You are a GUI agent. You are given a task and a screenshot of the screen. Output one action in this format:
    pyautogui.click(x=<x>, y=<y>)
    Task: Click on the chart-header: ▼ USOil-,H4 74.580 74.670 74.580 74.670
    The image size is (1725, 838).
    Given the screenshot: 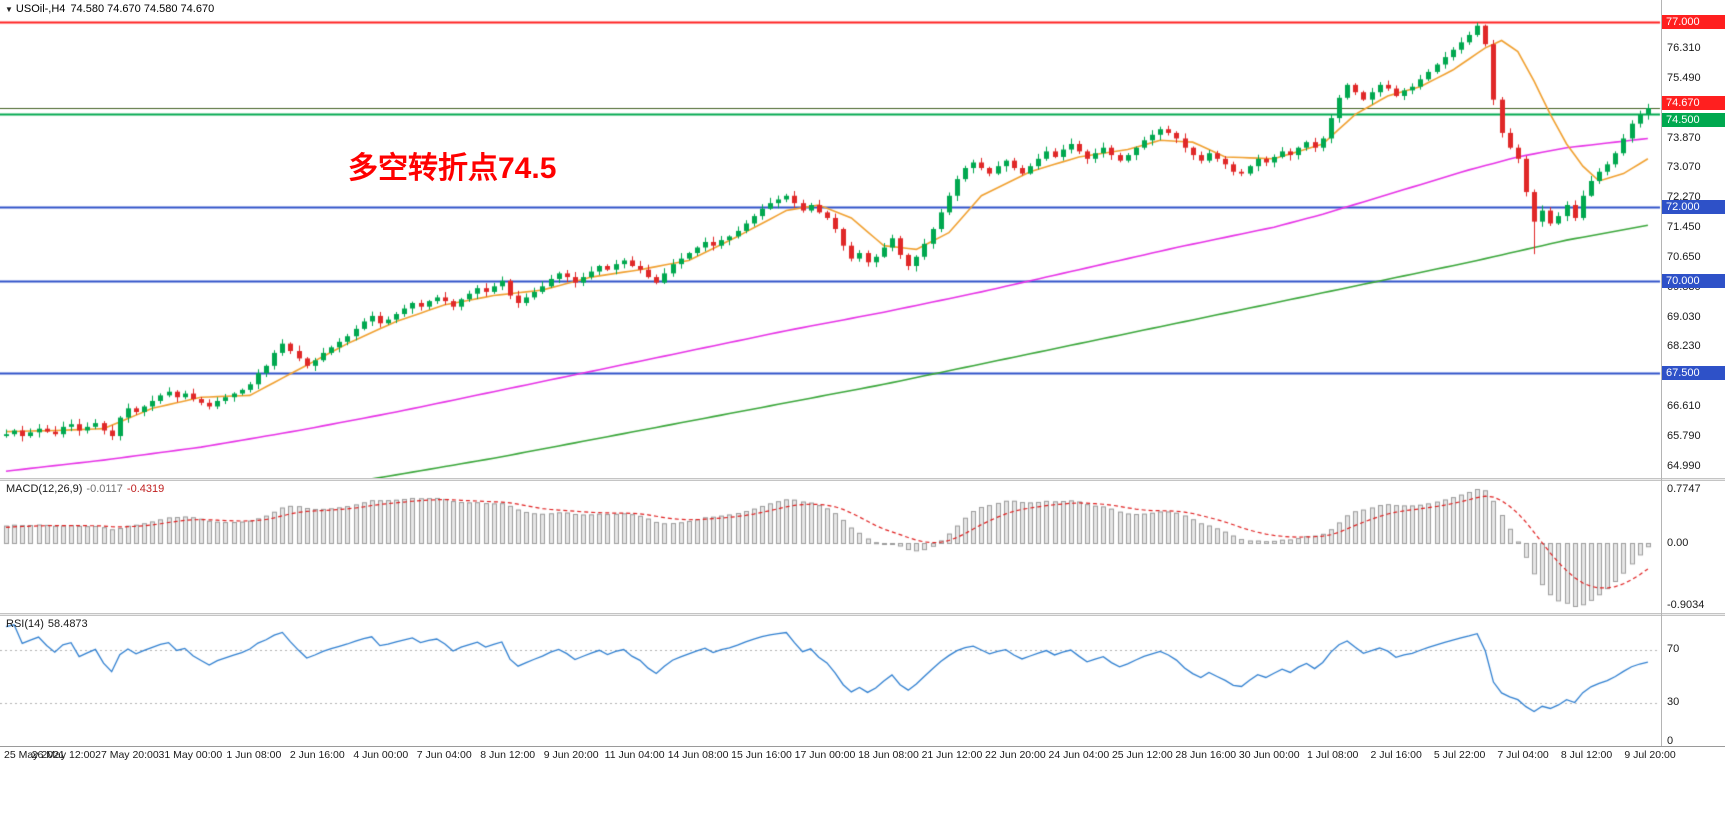 What is the action you would take?
    pyautogui.click(x=109, y=9)
    